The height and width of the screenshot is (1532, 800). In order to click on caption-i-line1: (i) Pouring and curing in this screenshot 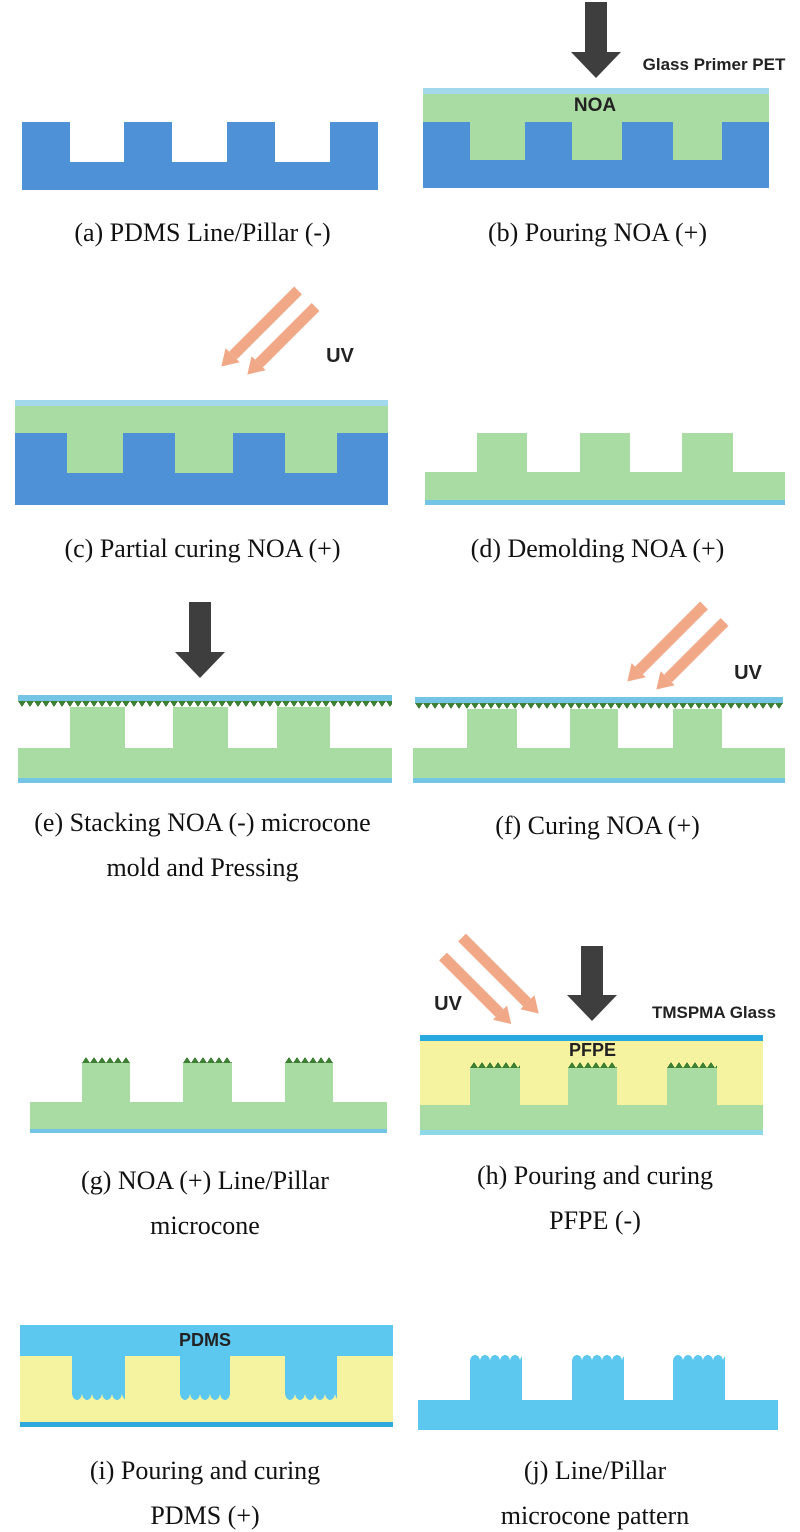, I will do `click(205, 1470)`.